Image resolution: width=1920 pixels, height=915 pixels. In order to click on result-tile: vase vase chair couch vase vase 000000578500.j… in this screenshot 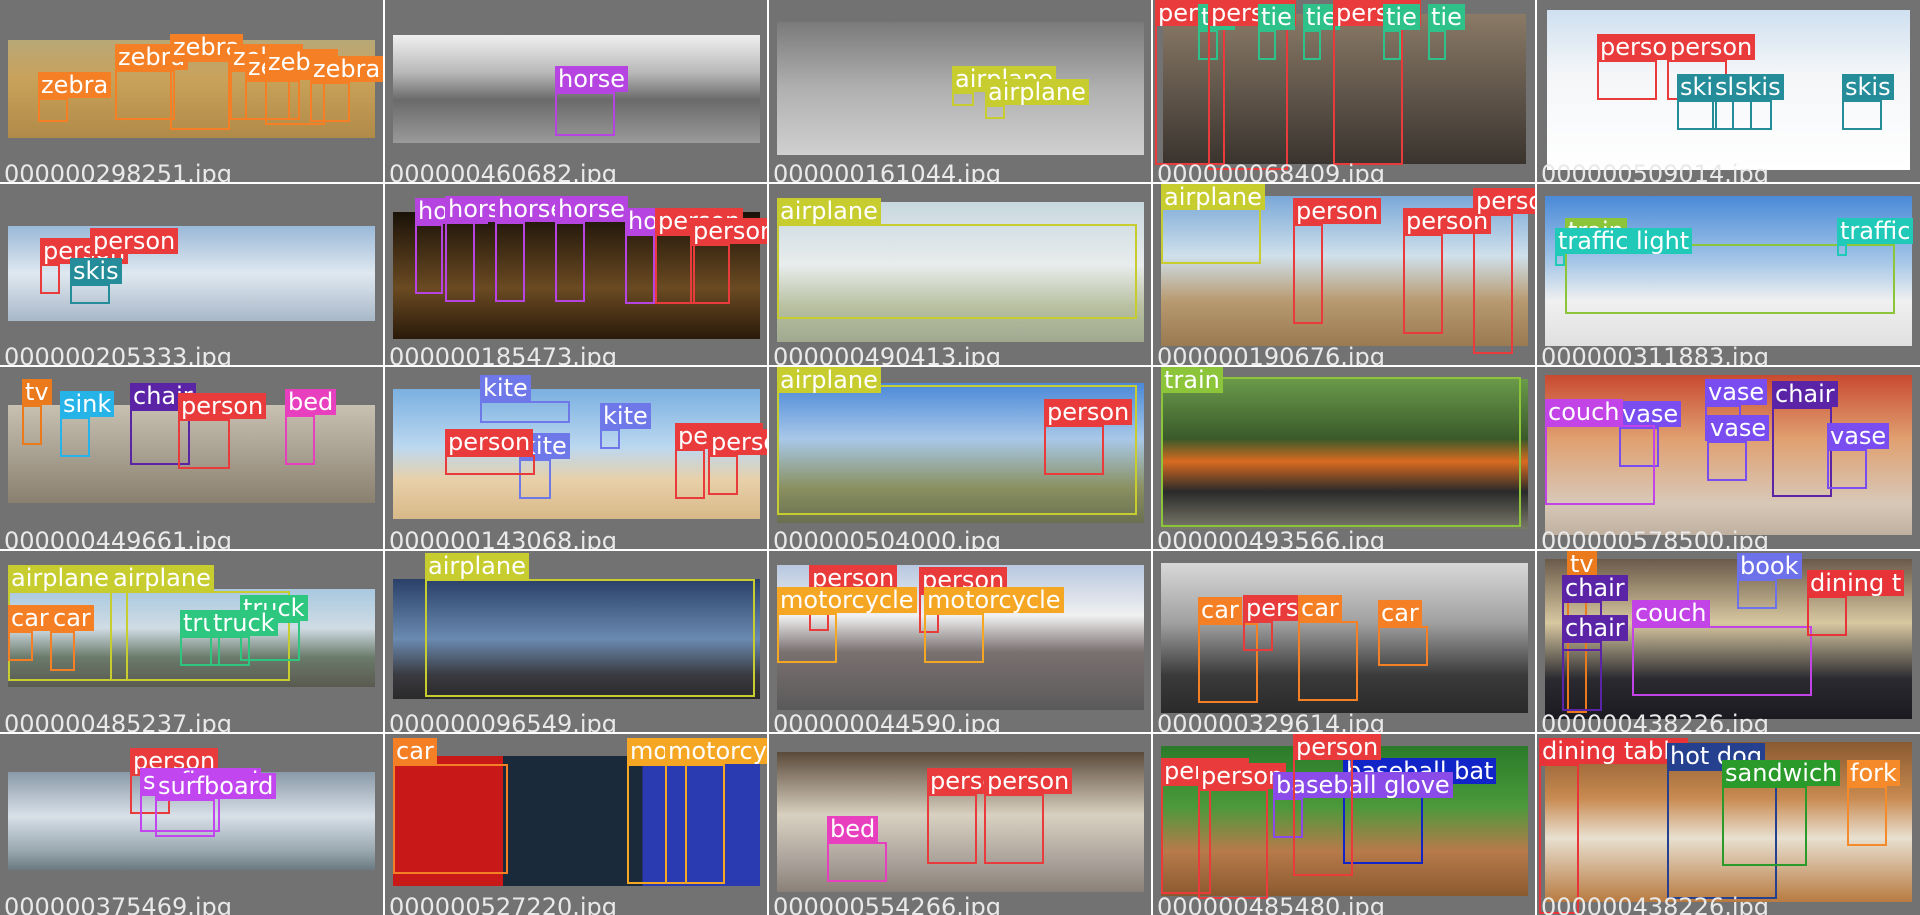, I will do `click(1728, 458)`.